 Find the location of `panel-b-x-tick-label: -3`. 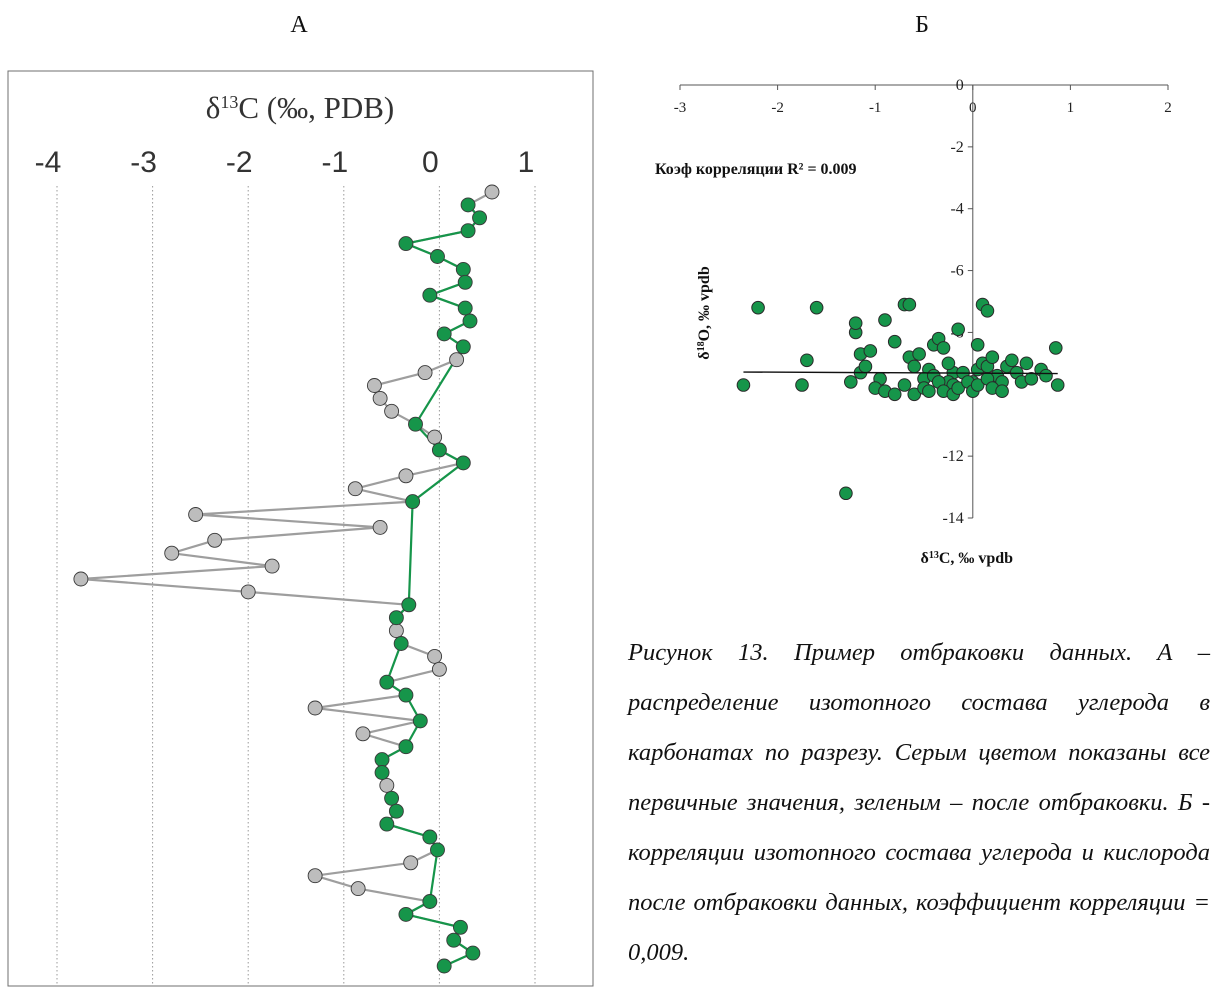

panel-b-x-tick-label: -3 is located at coordinates (680, 108).